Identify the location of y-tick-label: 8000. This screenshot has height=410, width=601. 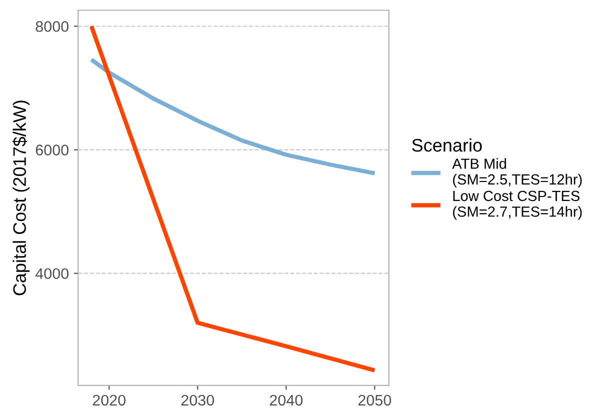
(52, 26).